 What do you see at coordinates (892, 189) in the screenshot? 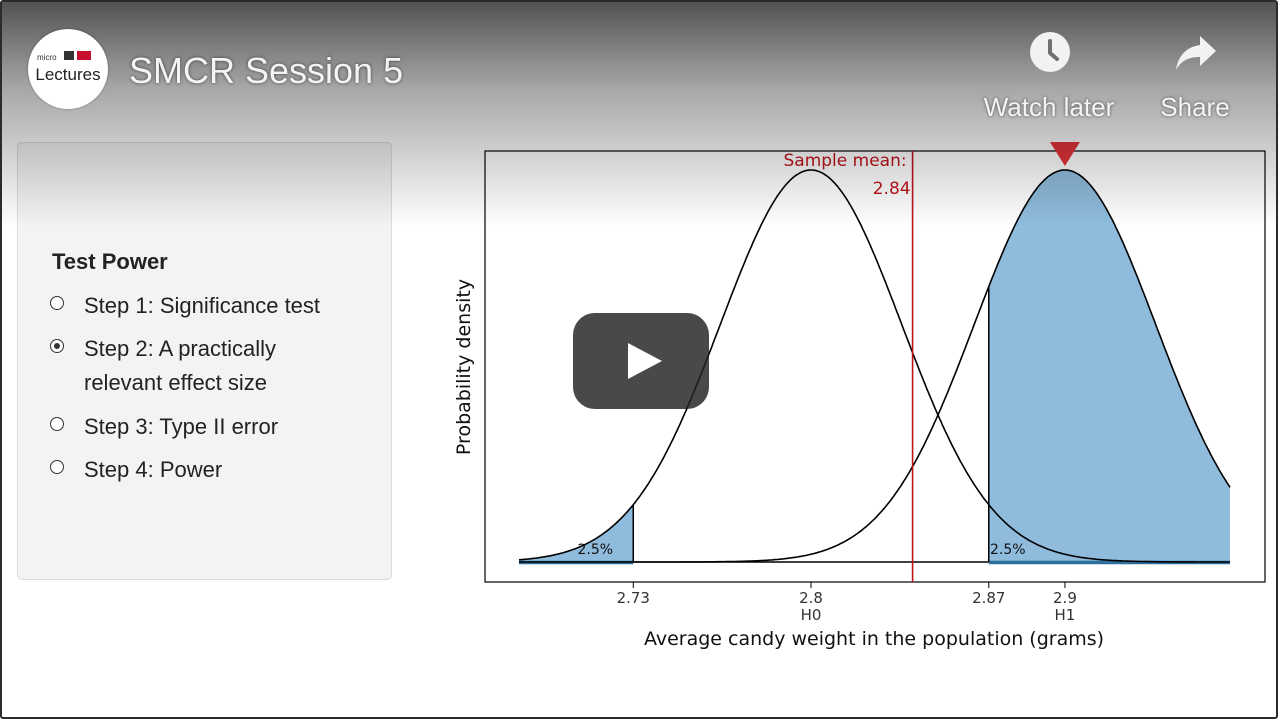
I see `sample-mean-value: 2.84` at bounding box center [892, 189].